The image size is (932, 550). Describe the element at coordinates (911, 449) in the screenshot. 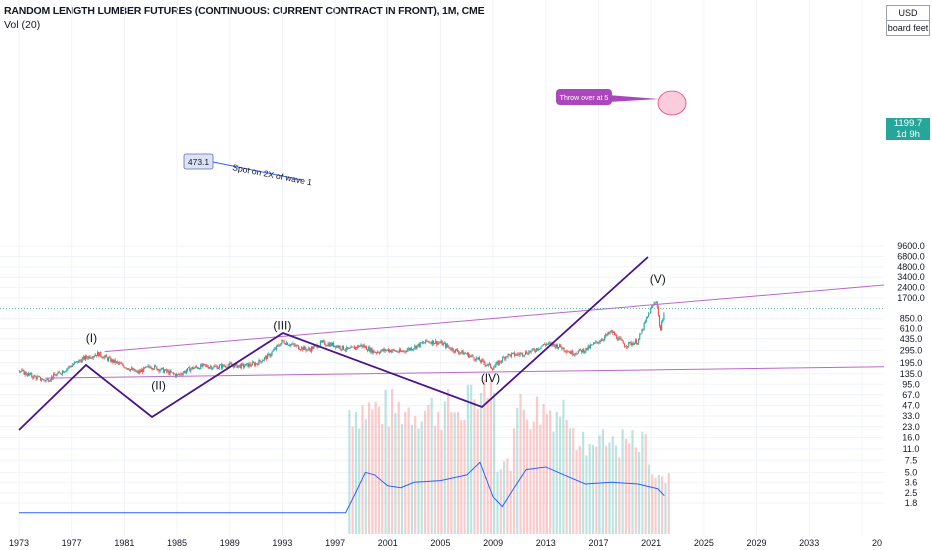

I see `y-tick-label: 11.0` at that location.